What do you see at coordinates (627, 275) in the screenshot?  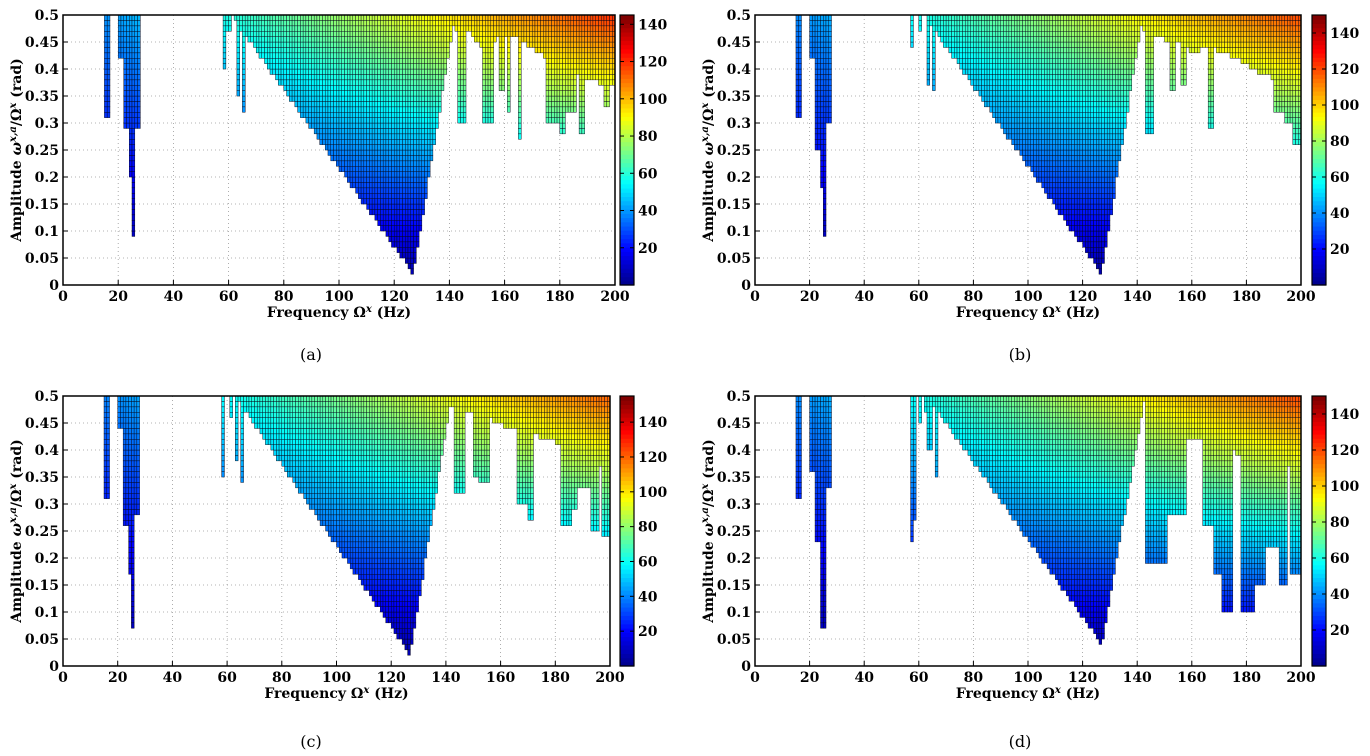 I see `colorbar-segment` at bounding box center [627, 275].